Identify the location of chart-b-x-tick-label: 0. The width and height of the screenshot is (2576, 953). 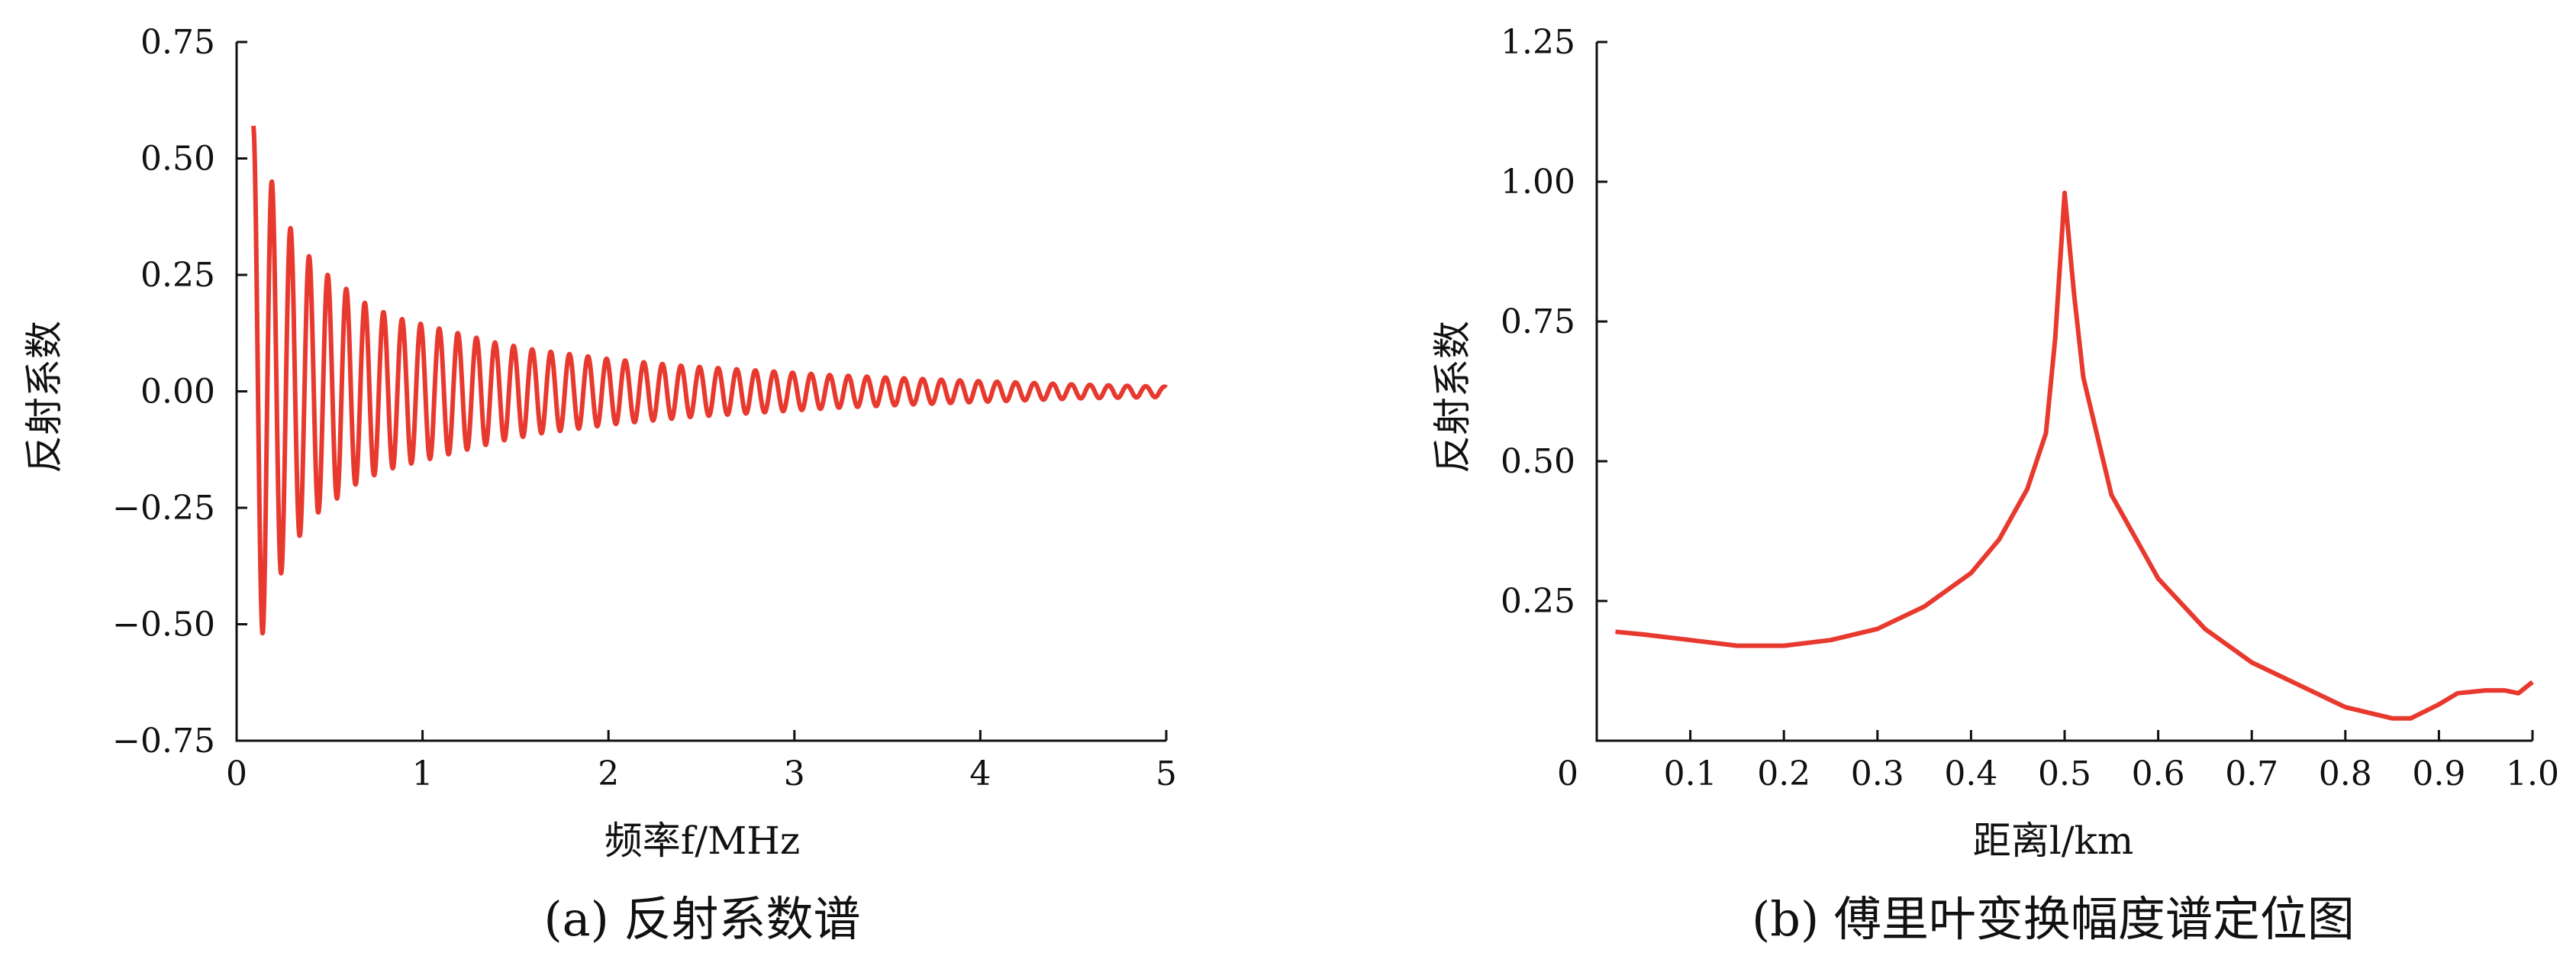
(1567, 773).